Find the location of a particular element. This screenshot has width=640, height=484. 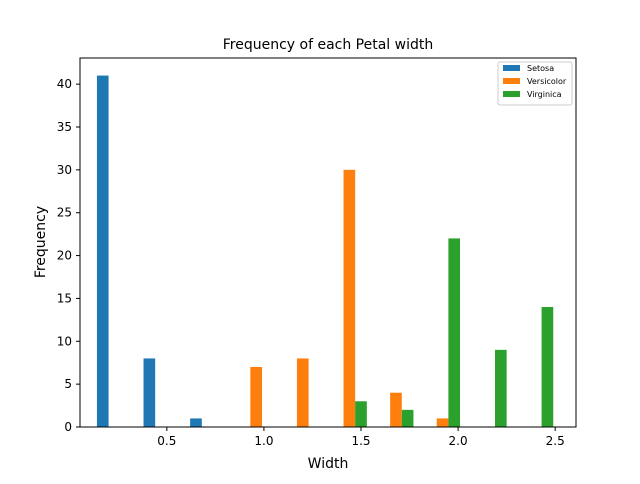

legend-label-versicolor: Versicolor is located at coordinates (547, 81).